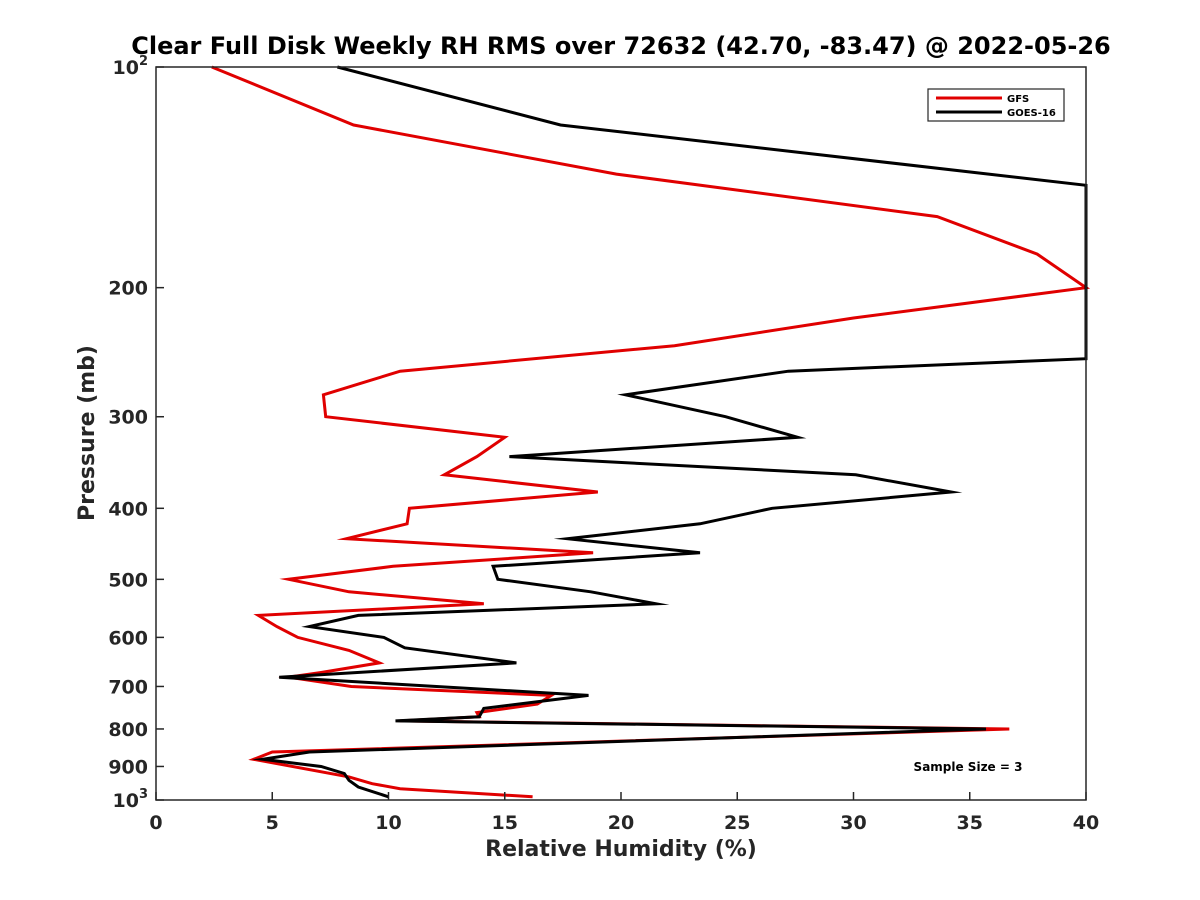 This screenshot has height=900, width=1200. What do you see at coordinates (970, 823) in the screenshot?
I see `x-tick-label: 35` at bounding box center [970, 823].